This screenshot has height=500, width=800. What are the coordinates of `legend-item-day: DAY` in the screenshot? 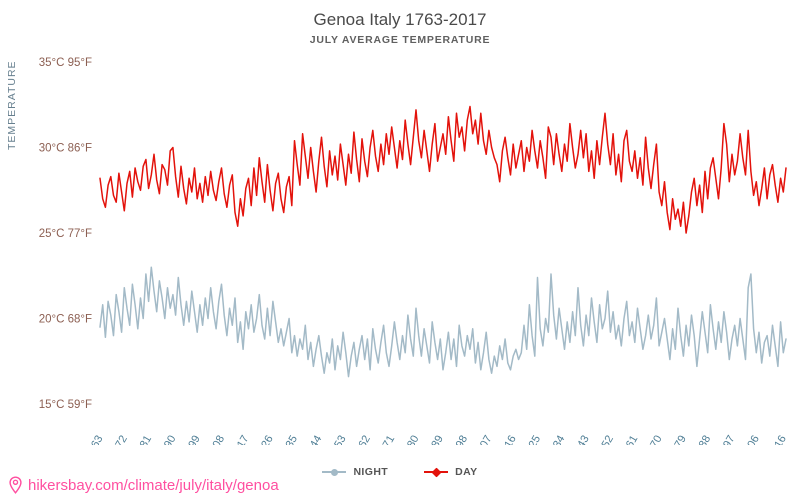 It's located at (450, 472).